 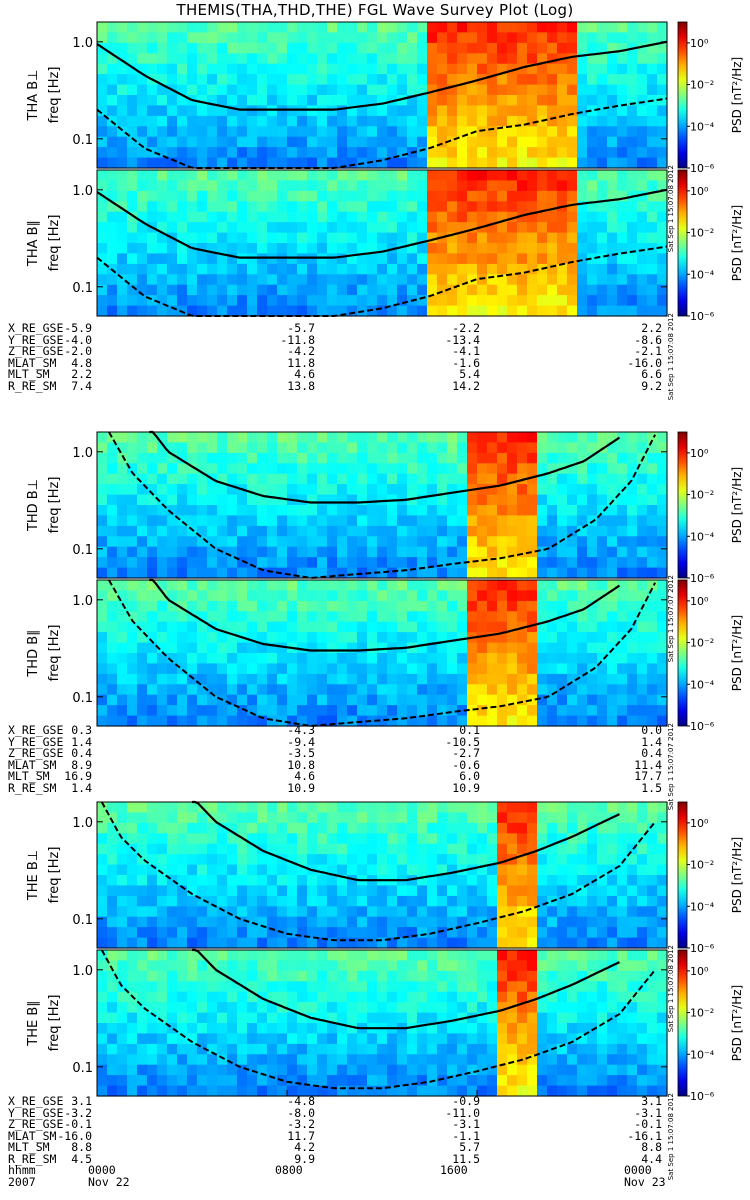 I want to click on ephemeris-value: 1.5, so click(x=651, y=787).